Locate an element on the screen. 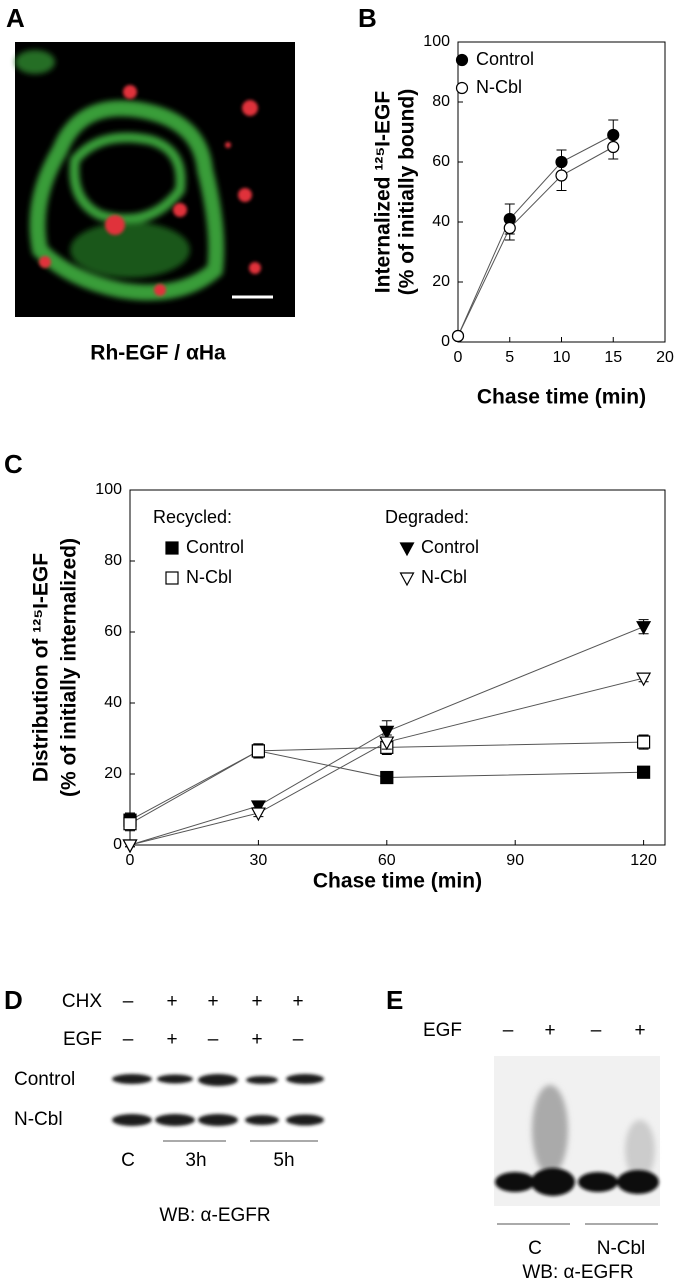  blot-e is located at coordinates (577, 1140).